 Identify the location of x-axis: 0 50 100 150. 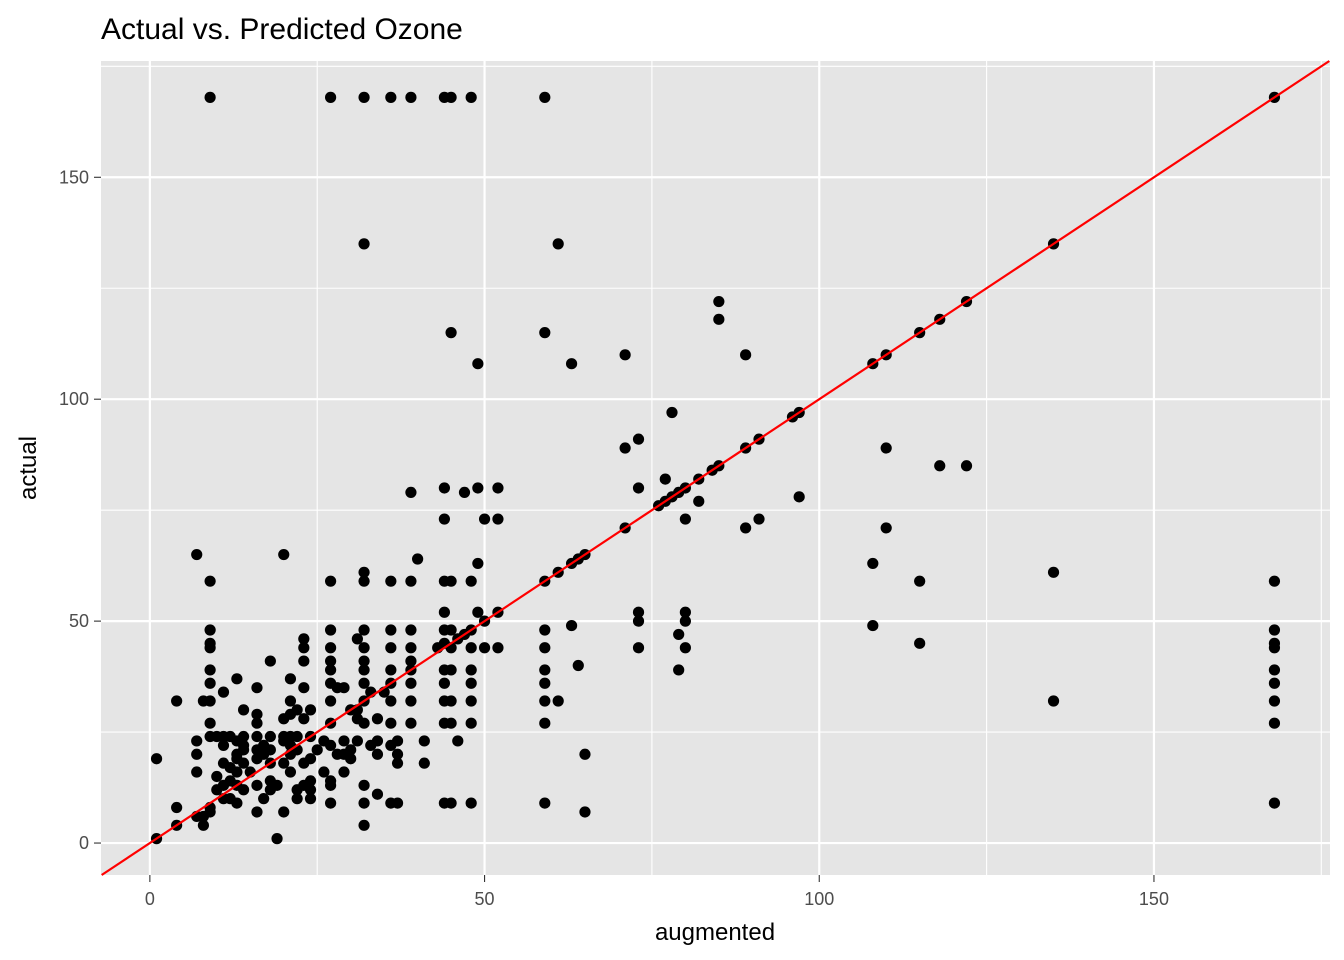
(657, 892).